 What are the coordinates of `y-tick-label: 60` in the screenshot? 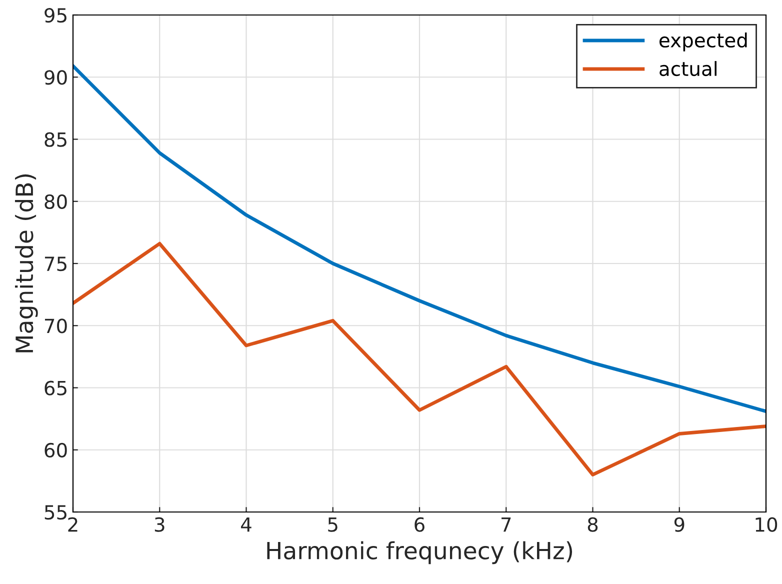 It's located at (55, 450).